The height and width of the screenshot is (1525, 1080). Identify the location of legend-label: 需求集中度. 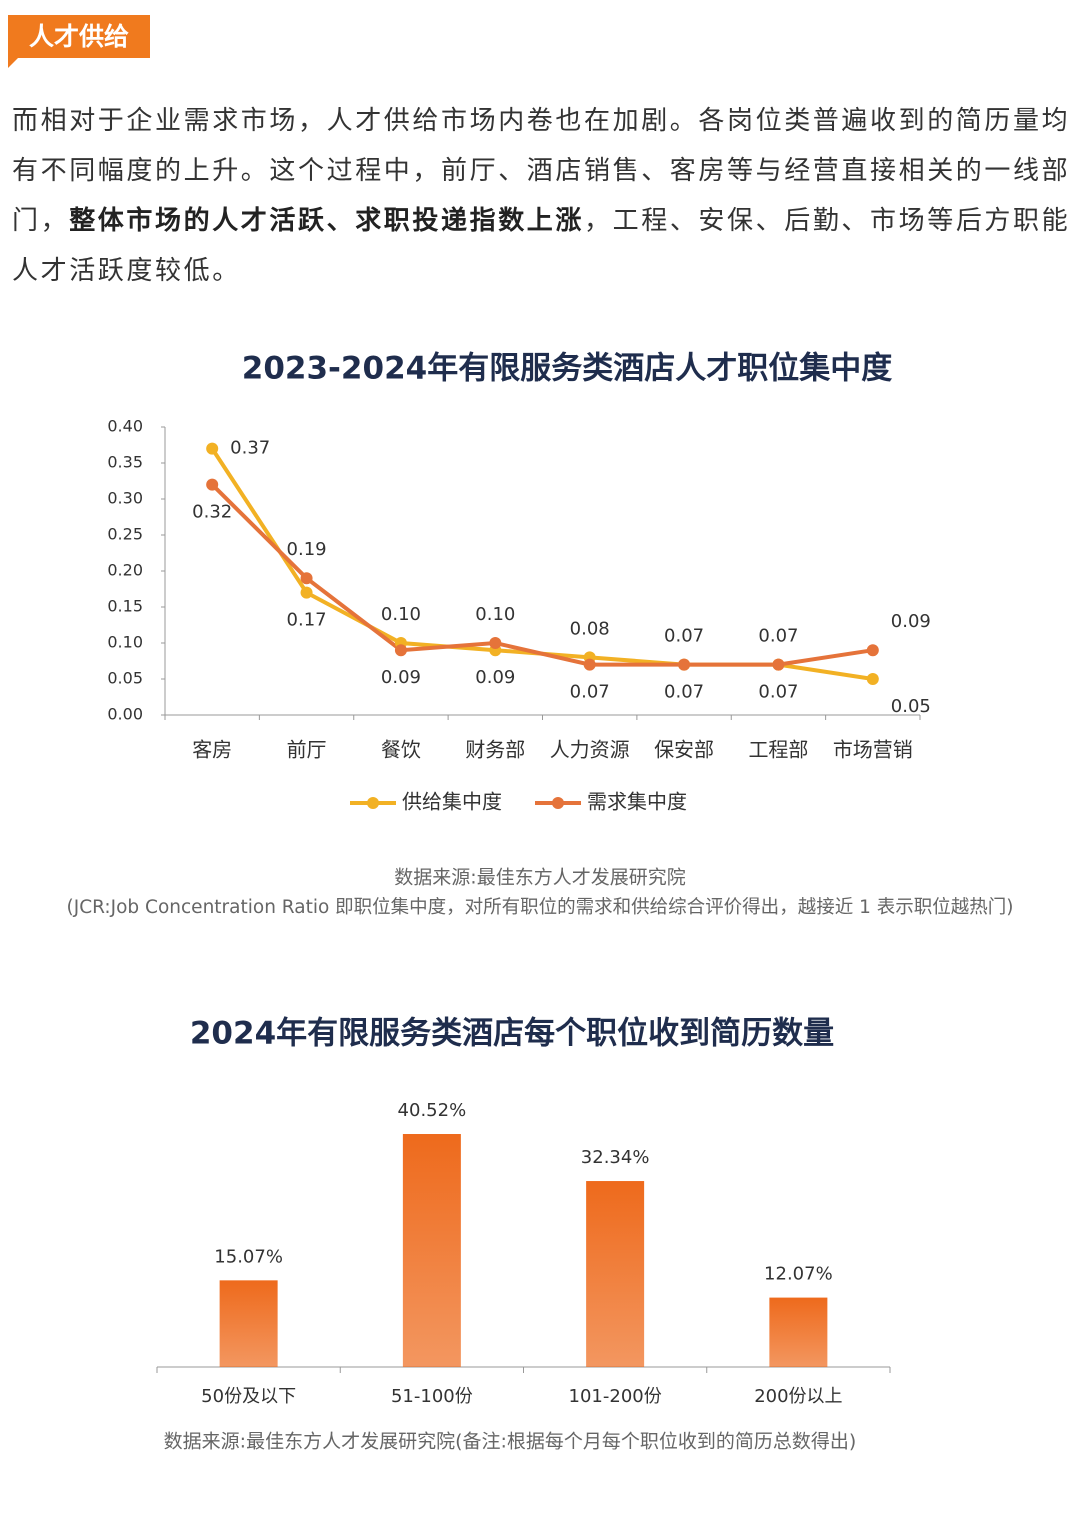
(637, 802).